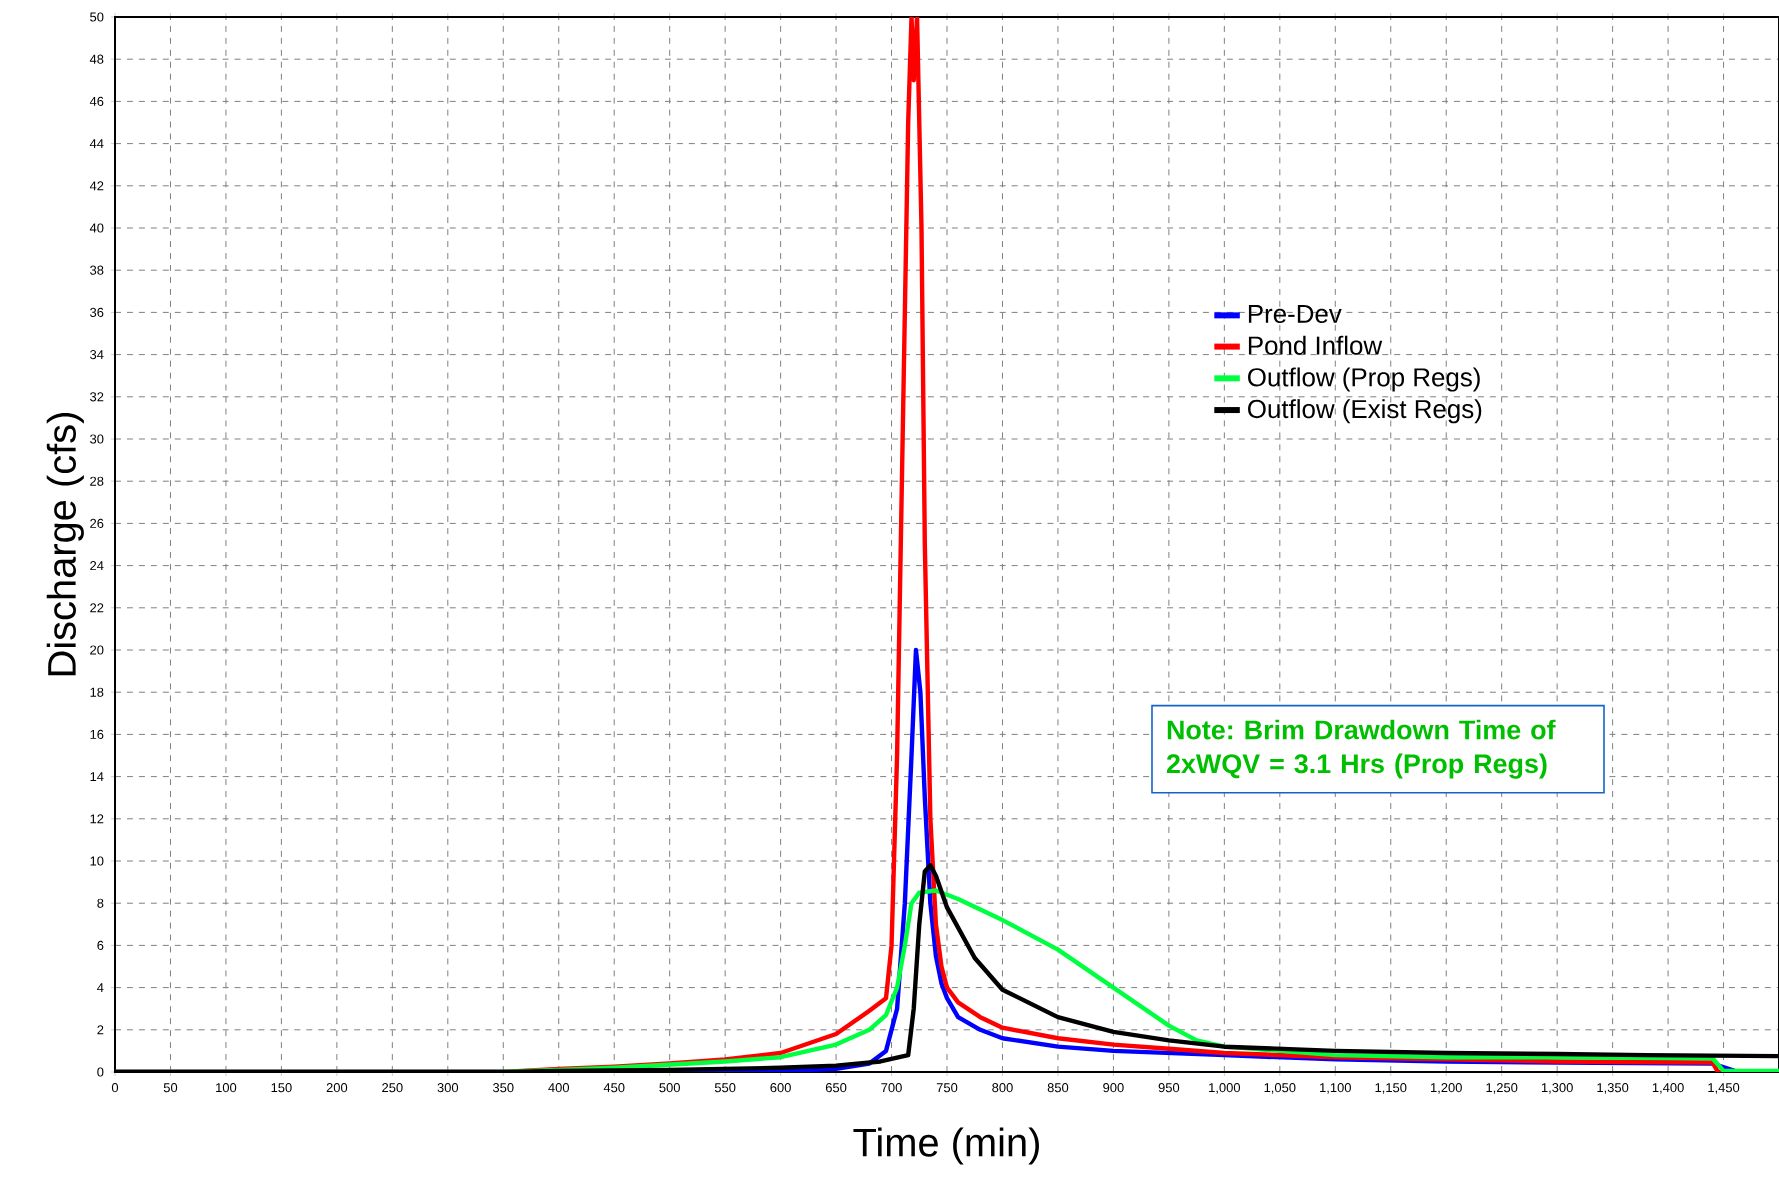 The image size is (1779, 1185). I want to click on y-tick-label: 32, so click(97, 397).